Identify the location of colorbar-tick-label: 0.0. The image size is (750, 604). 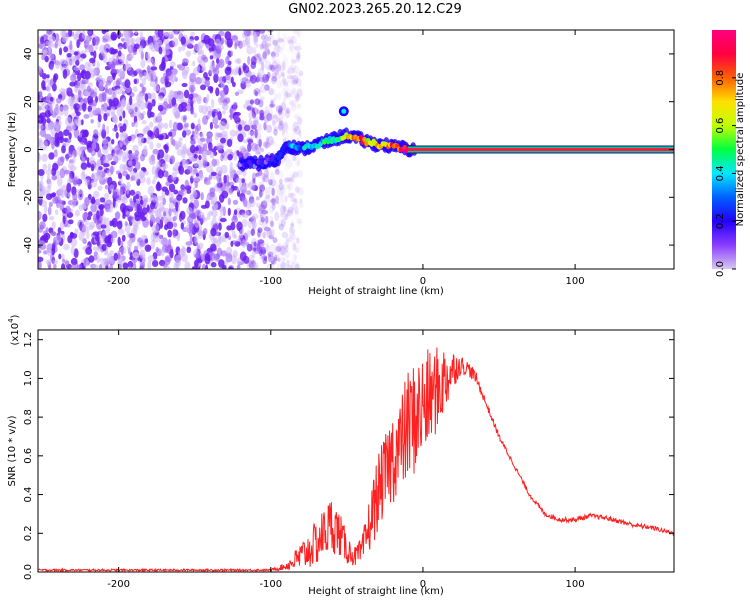
(720, 269).